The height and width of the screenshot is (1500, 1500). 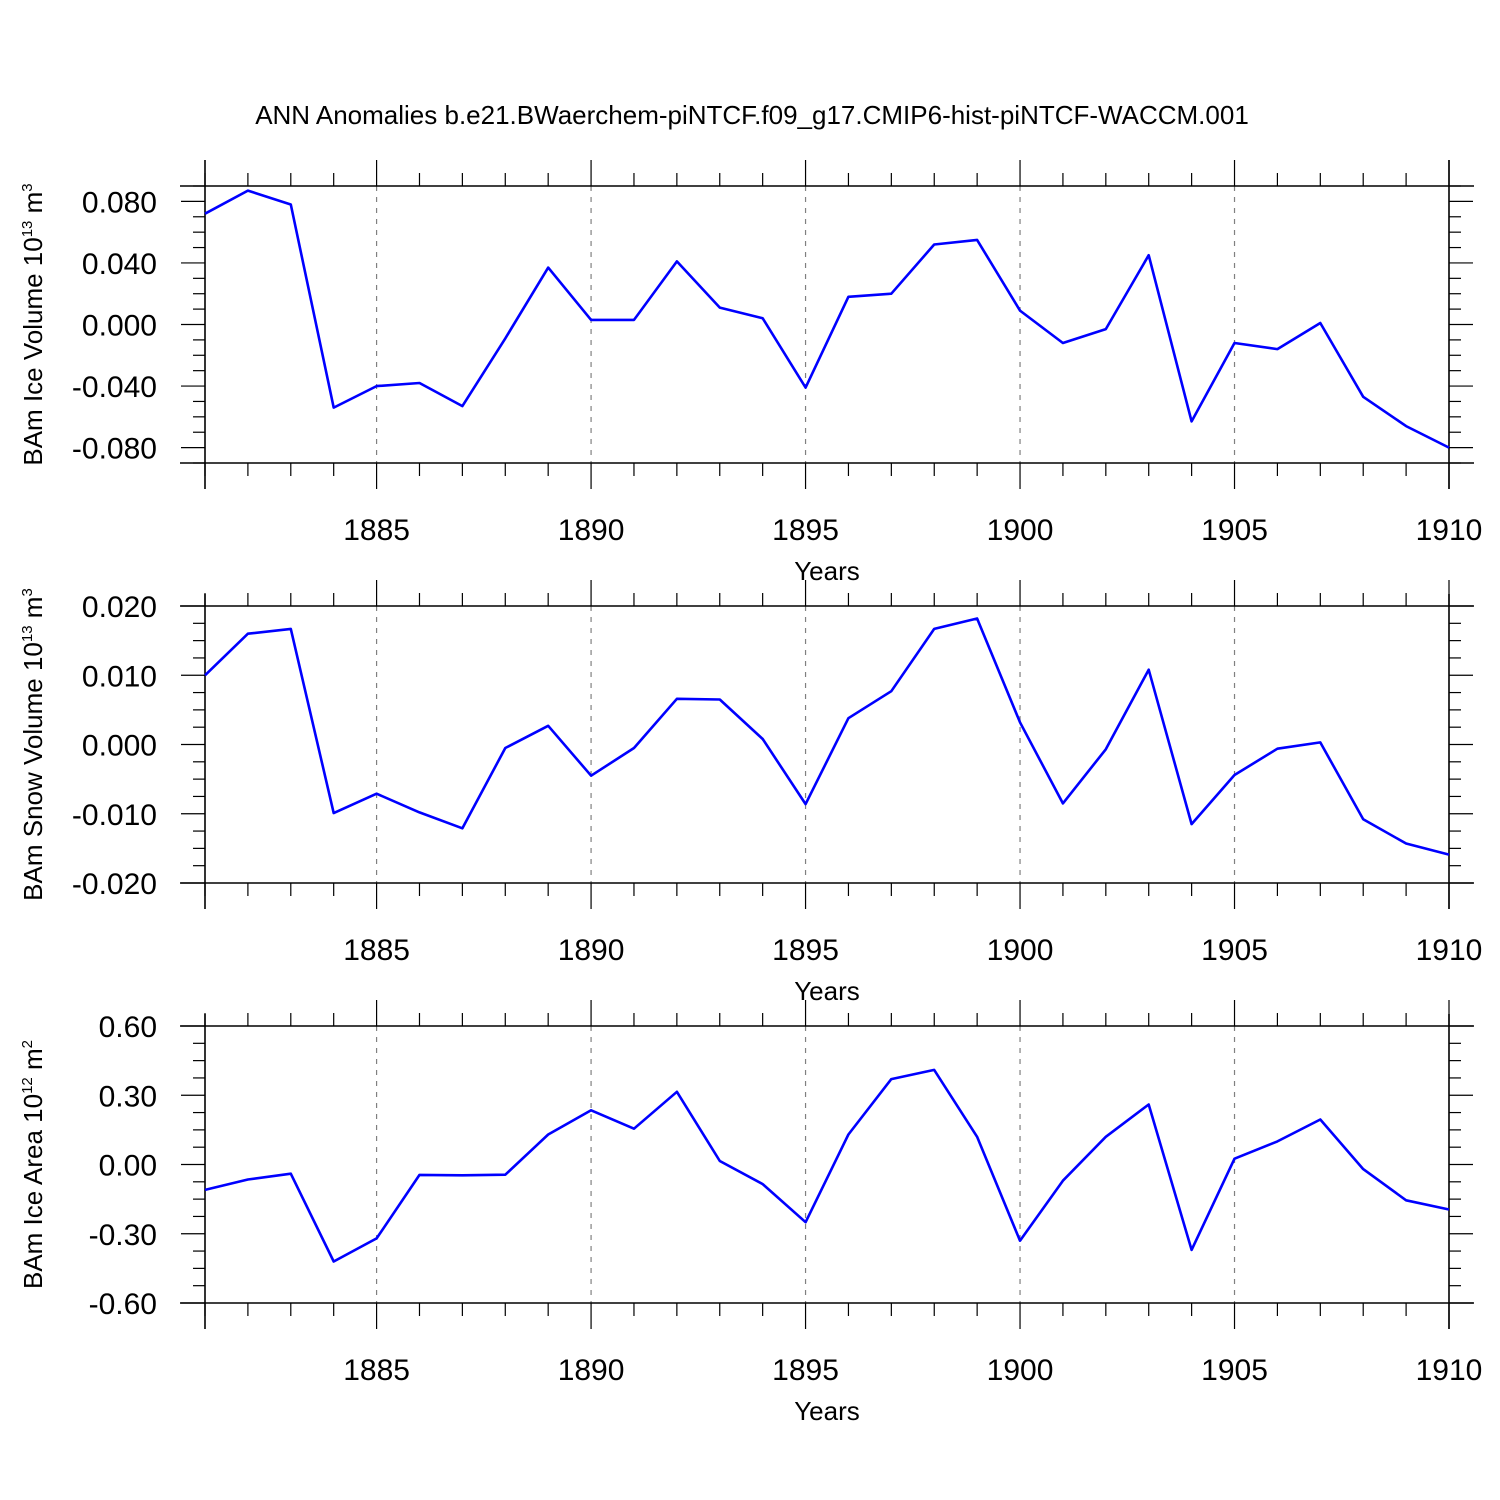 I want to click on y-tick-label: -0.080, so click(x=114, y=449).